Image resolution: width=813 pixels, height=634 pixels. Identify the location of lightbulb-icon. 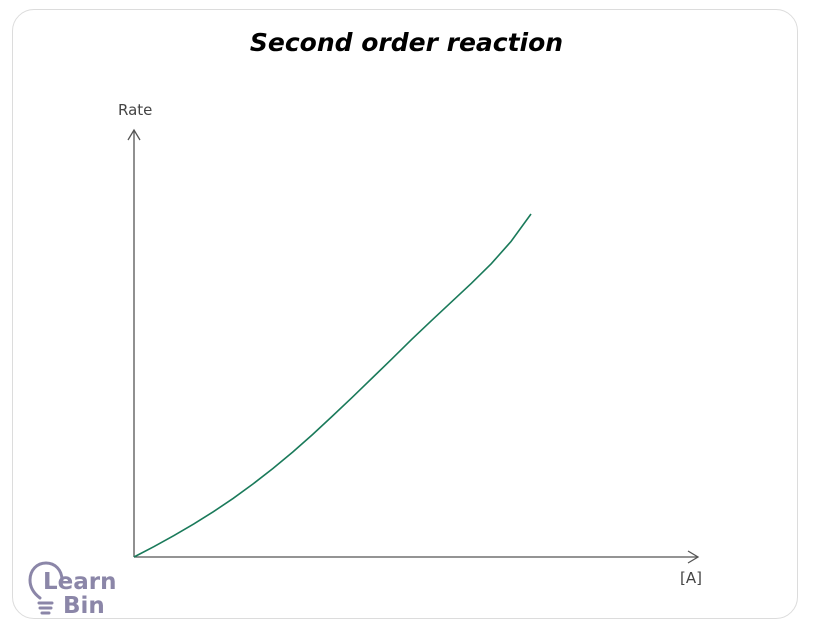
(46, 588).